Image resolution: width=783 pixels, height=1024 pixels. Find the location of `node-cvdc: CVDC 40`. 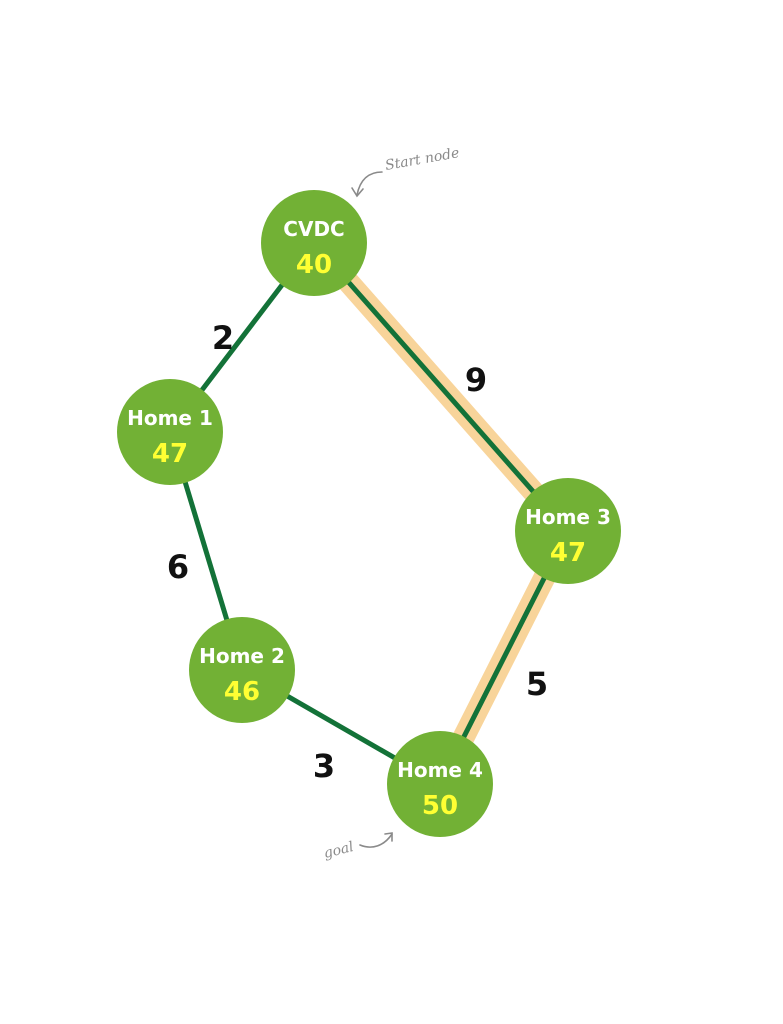

node-cvdc: CVDC 40 is located at coordinates (314, 243).